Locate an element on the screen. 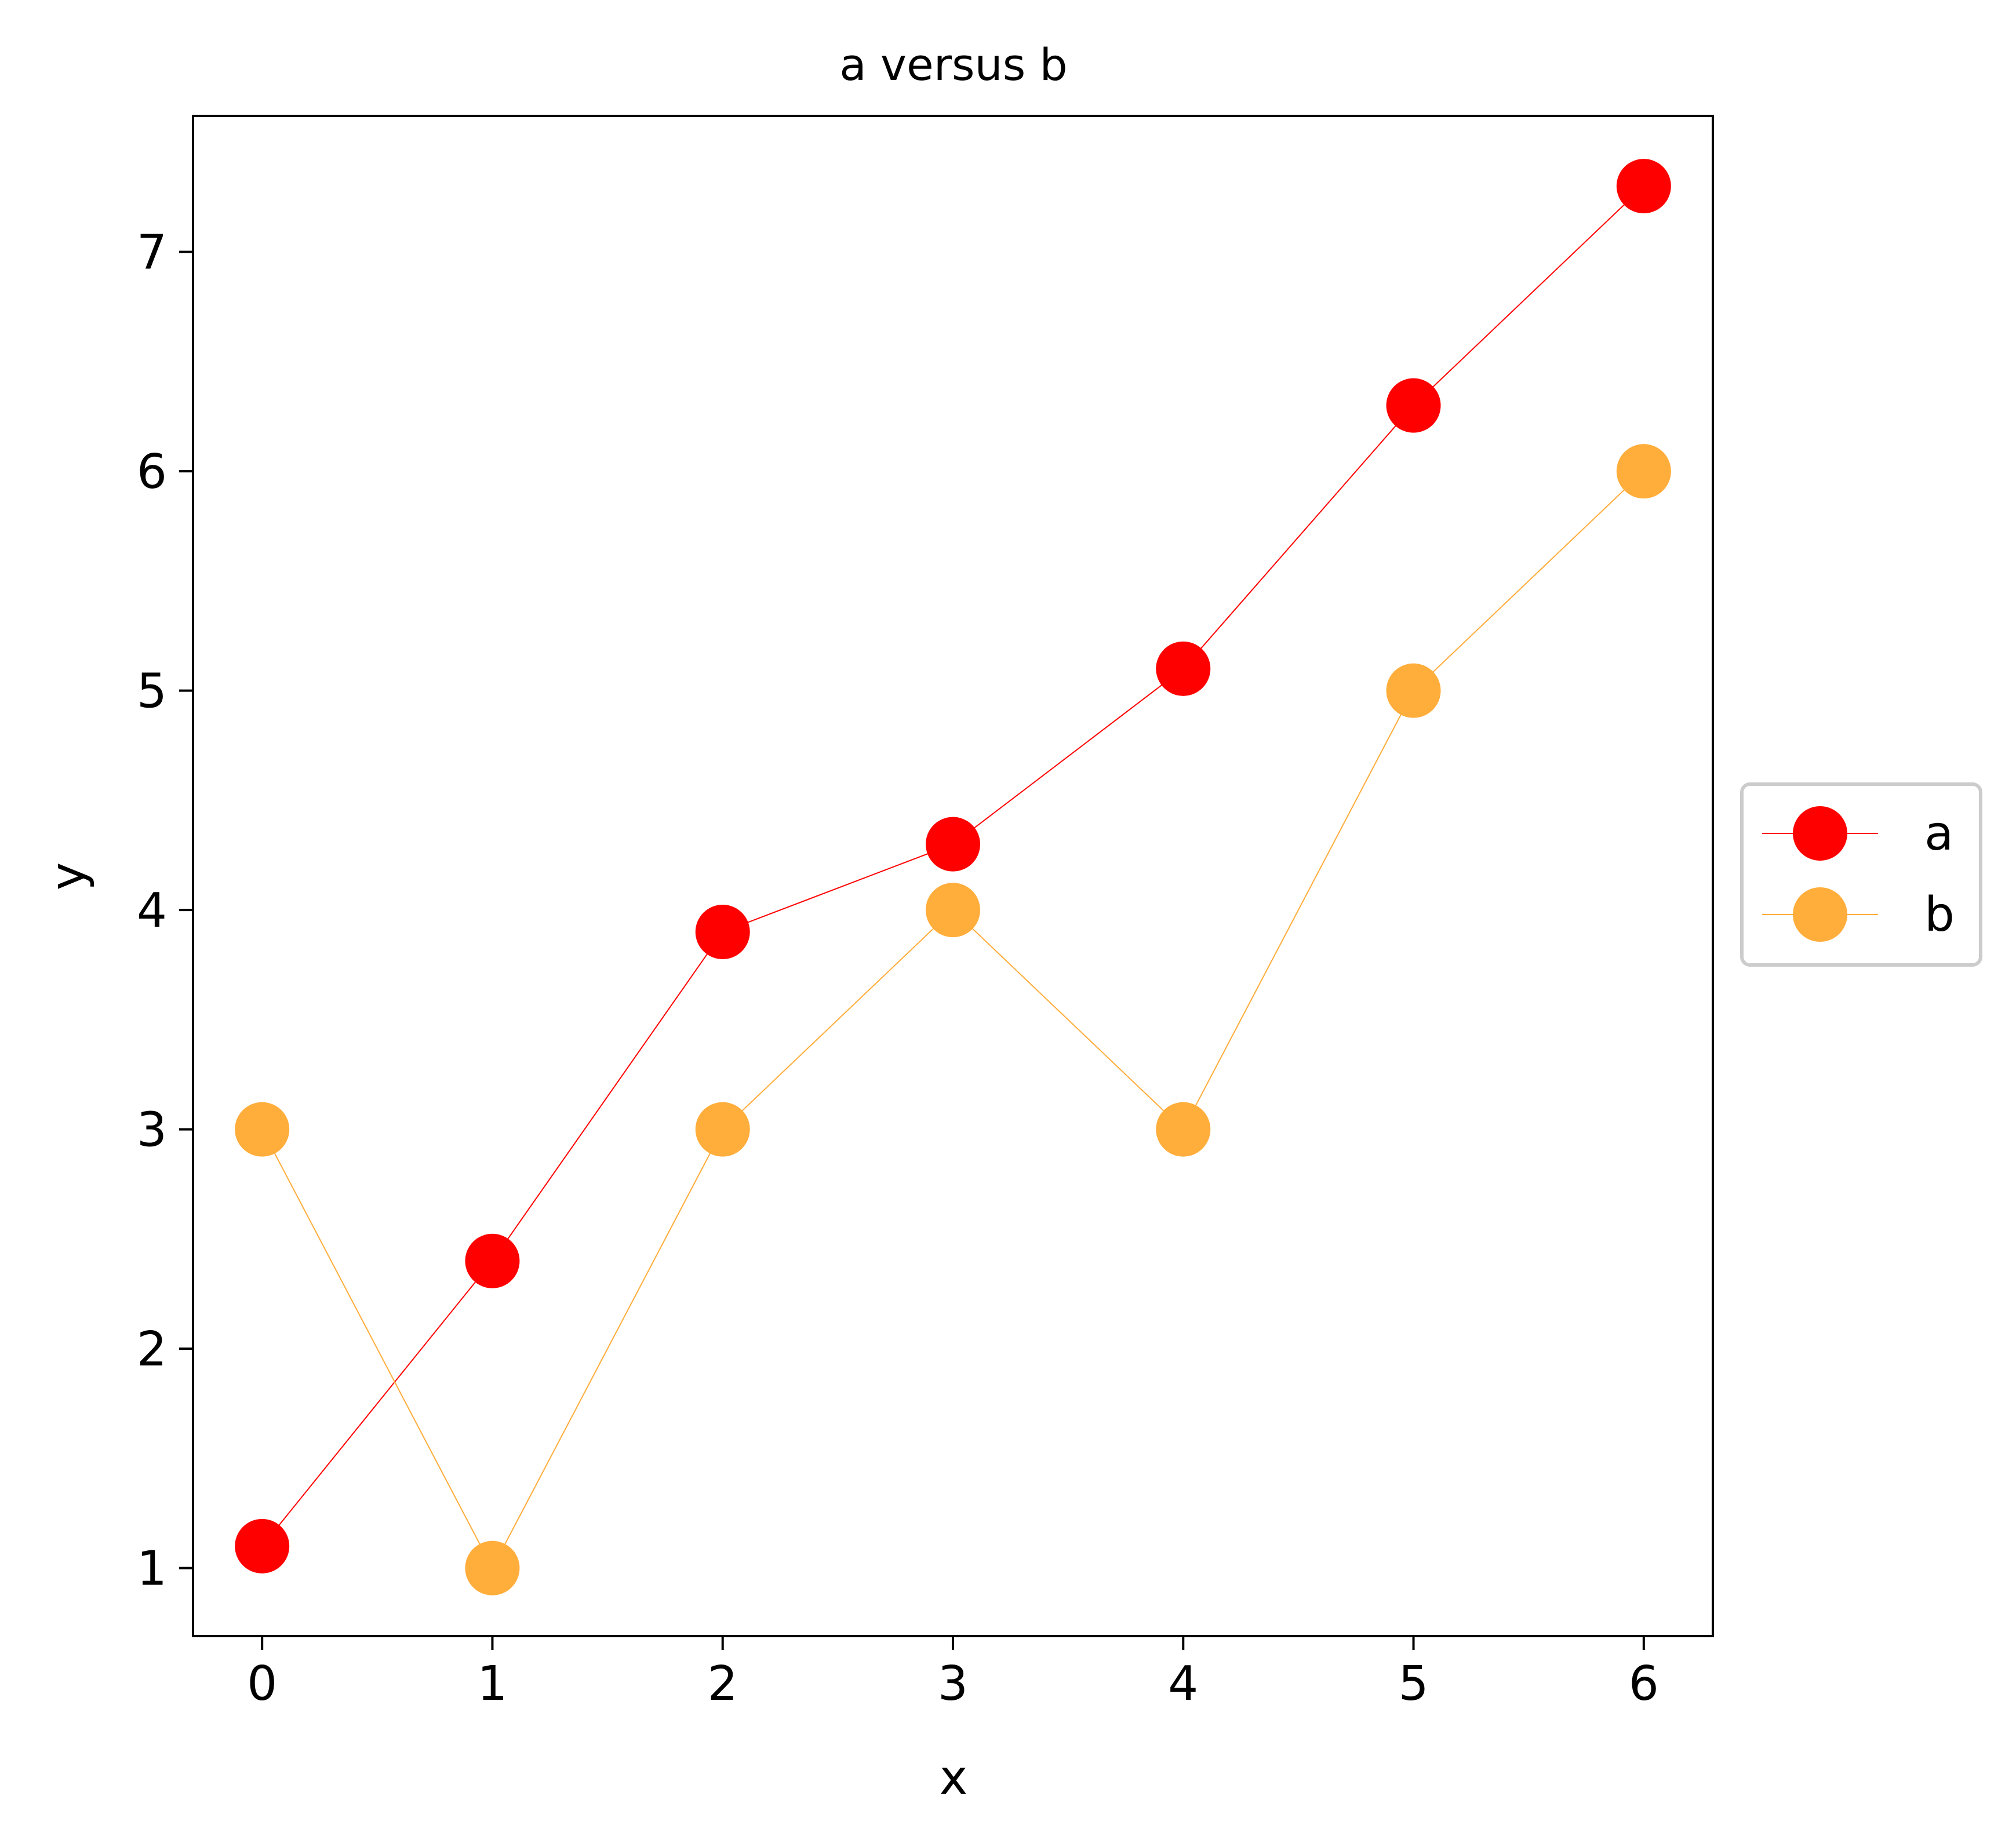 The width and height of the screenshot is (2016, 1843). chart-title: a versus b is located at coordinates (953, 64).